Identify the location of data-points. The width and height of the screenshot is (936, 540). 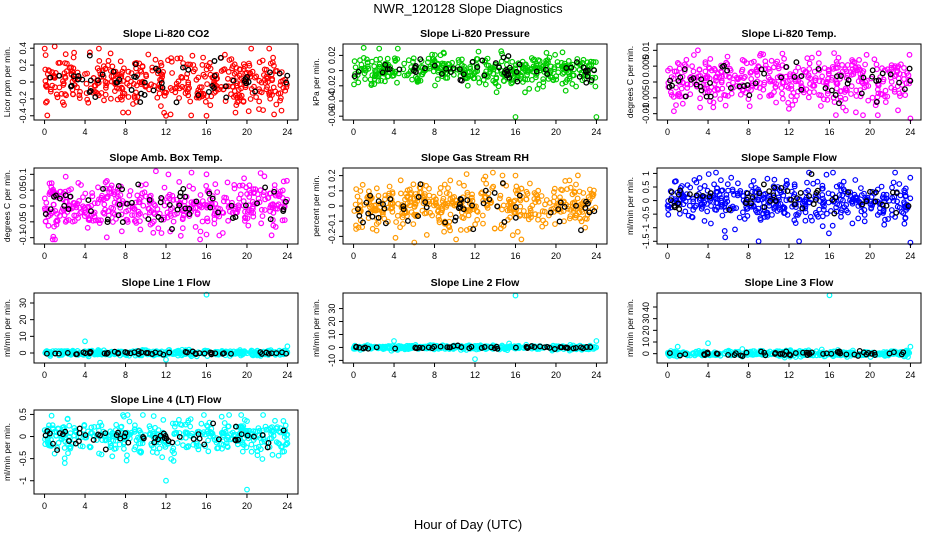
(789, 326).